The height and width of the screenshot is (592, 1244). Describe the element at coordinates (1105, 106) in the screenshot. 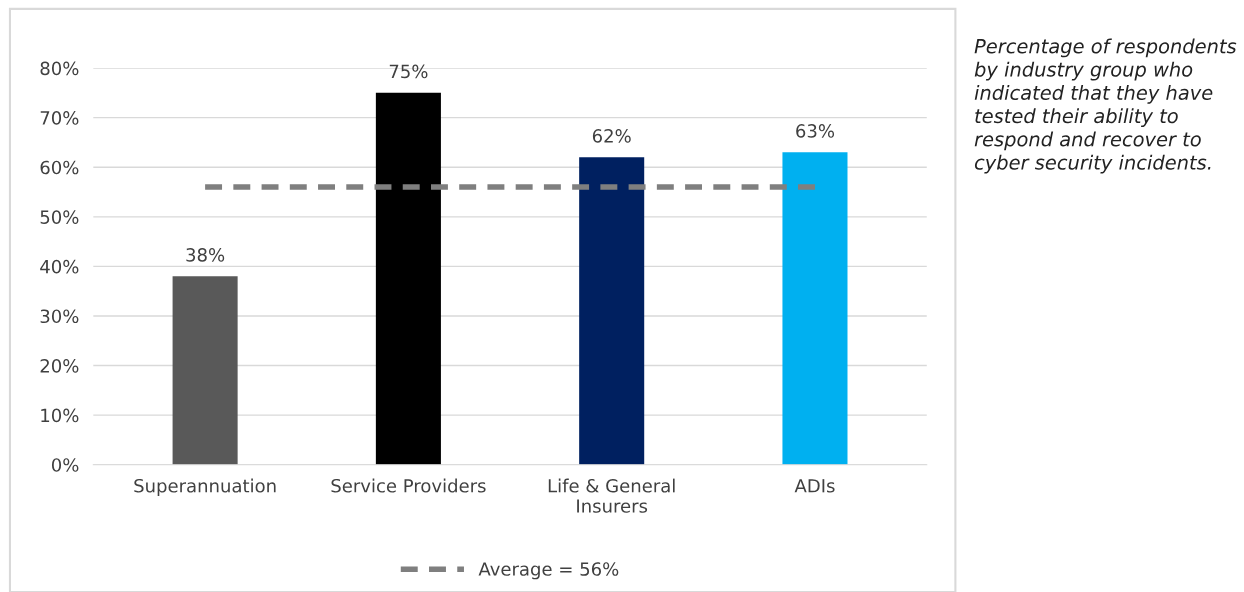

I see `text: Percentage of respondents by industry group who indicated that they have tested their ability to respond and recover to cyber security incidents.` at that location.